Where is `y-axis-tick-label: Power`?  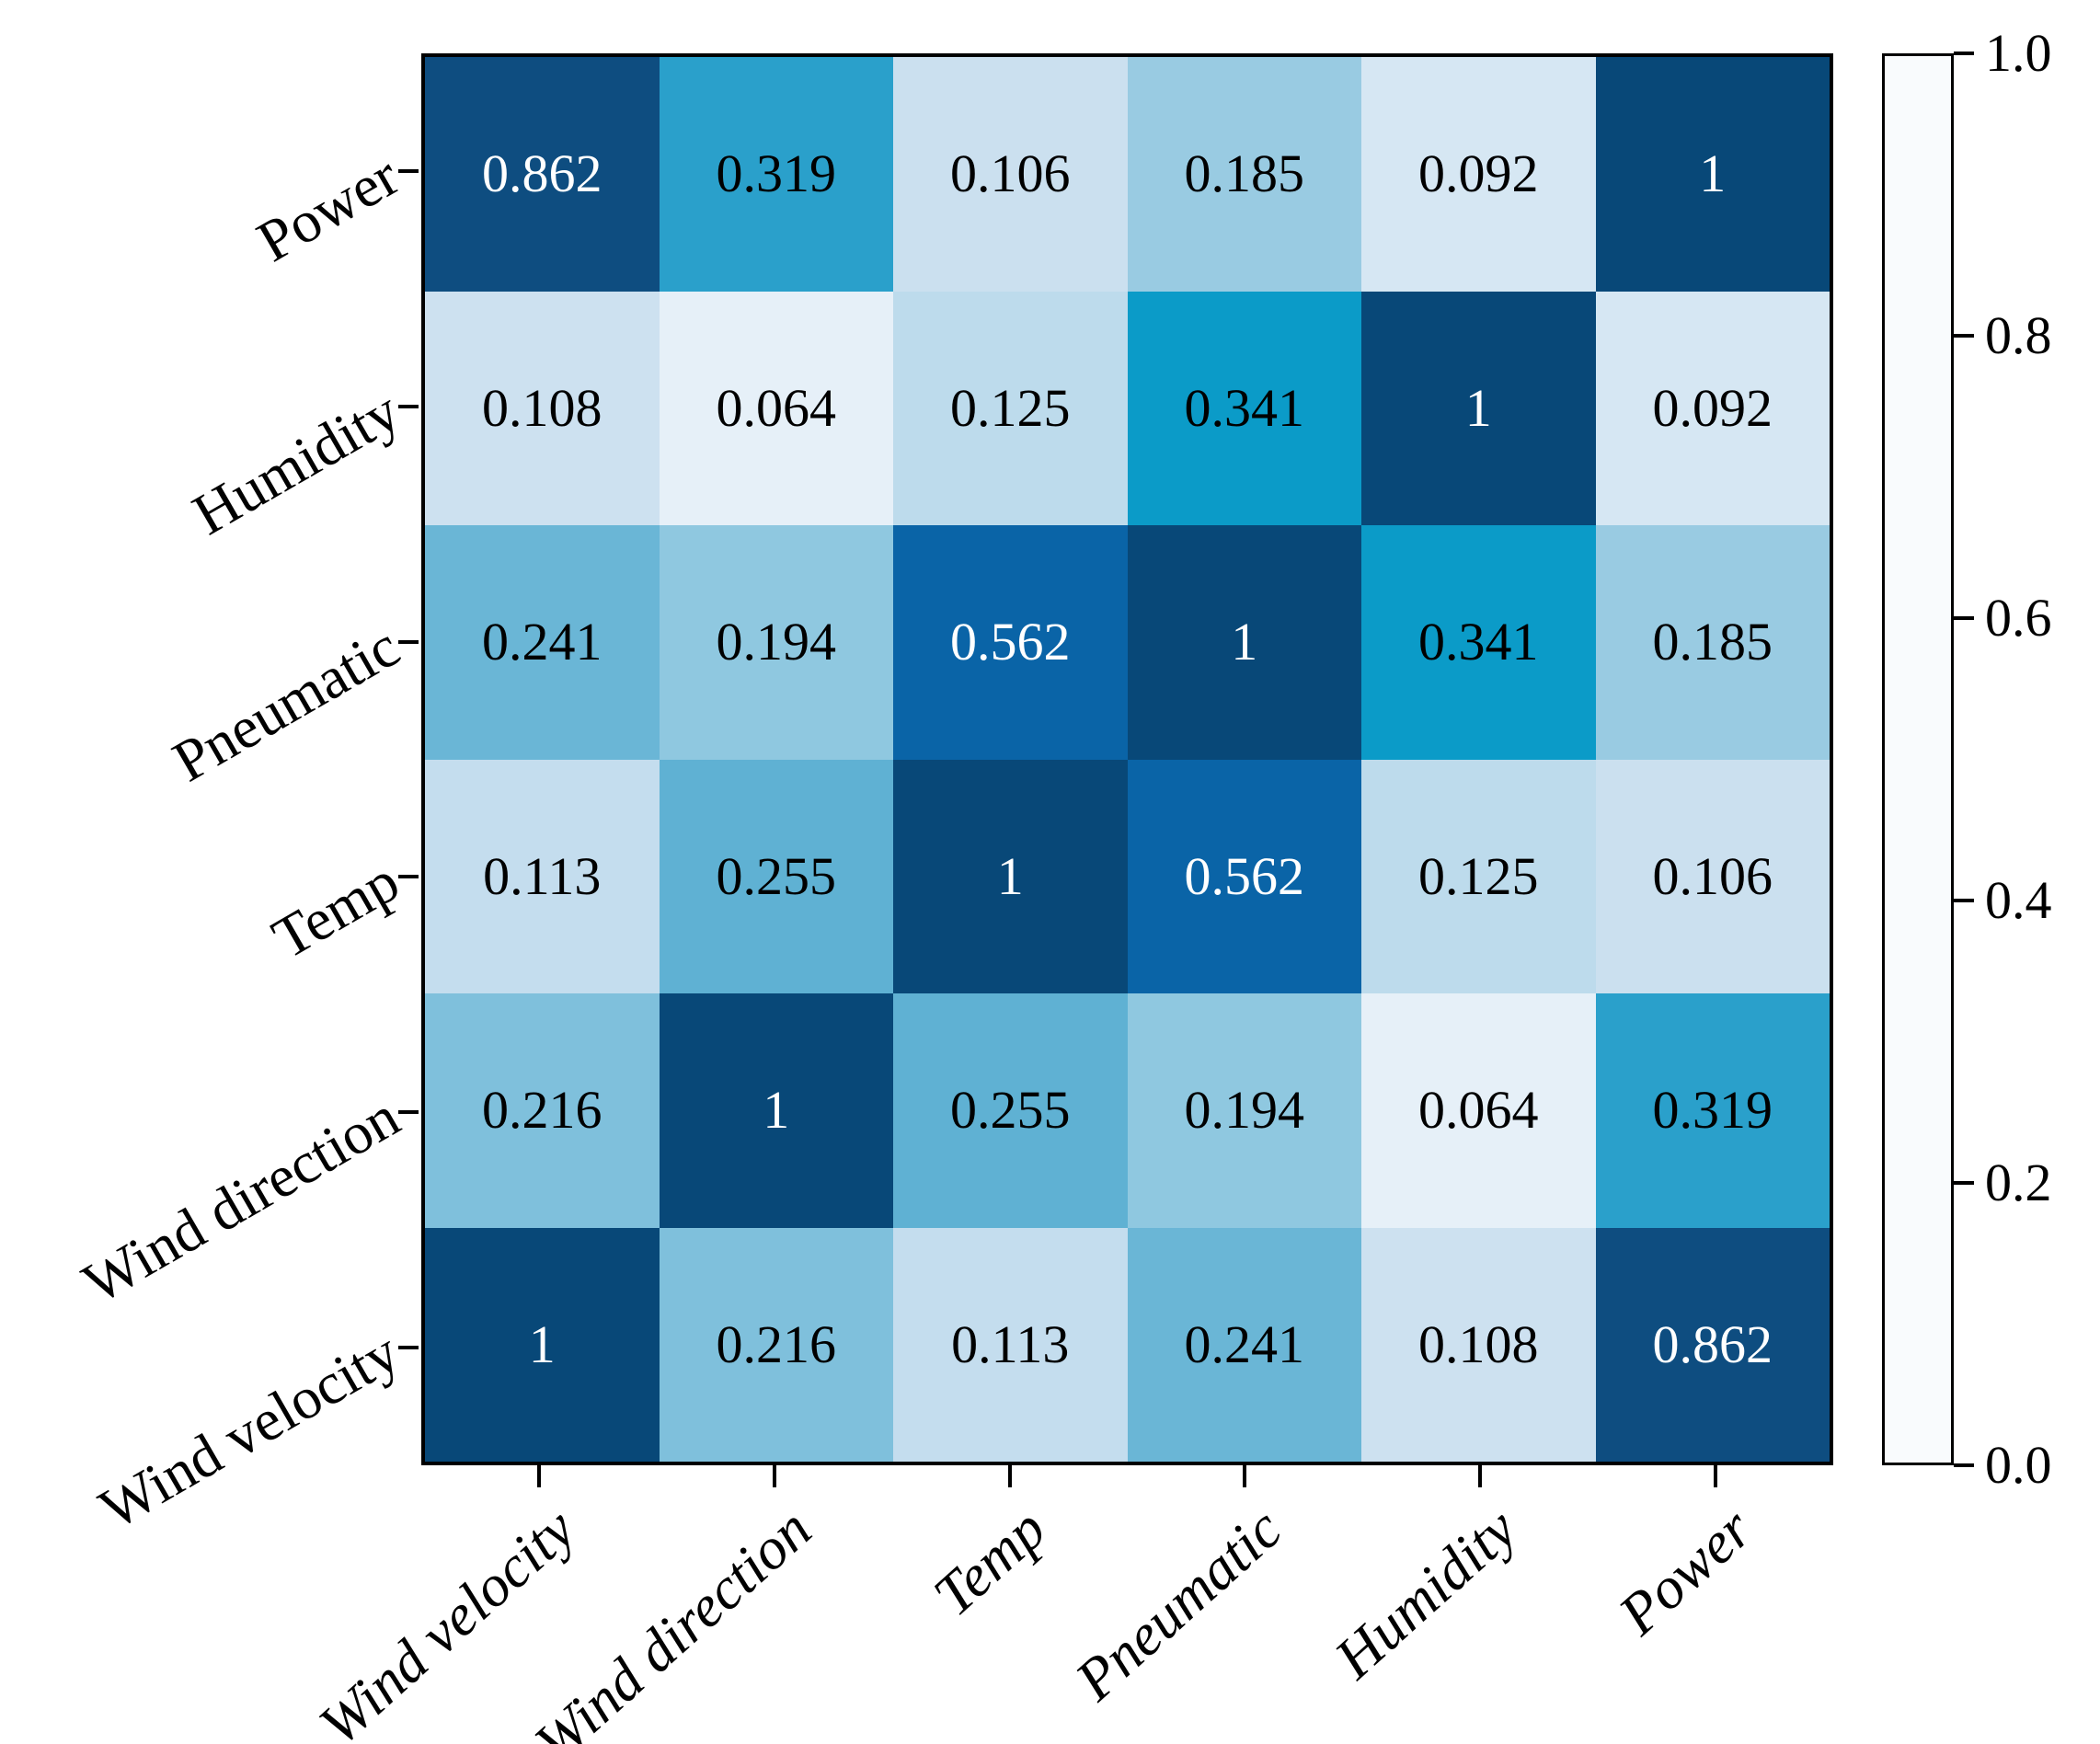
y-axis-tick-label: Power is located at coordinates (328, 208).